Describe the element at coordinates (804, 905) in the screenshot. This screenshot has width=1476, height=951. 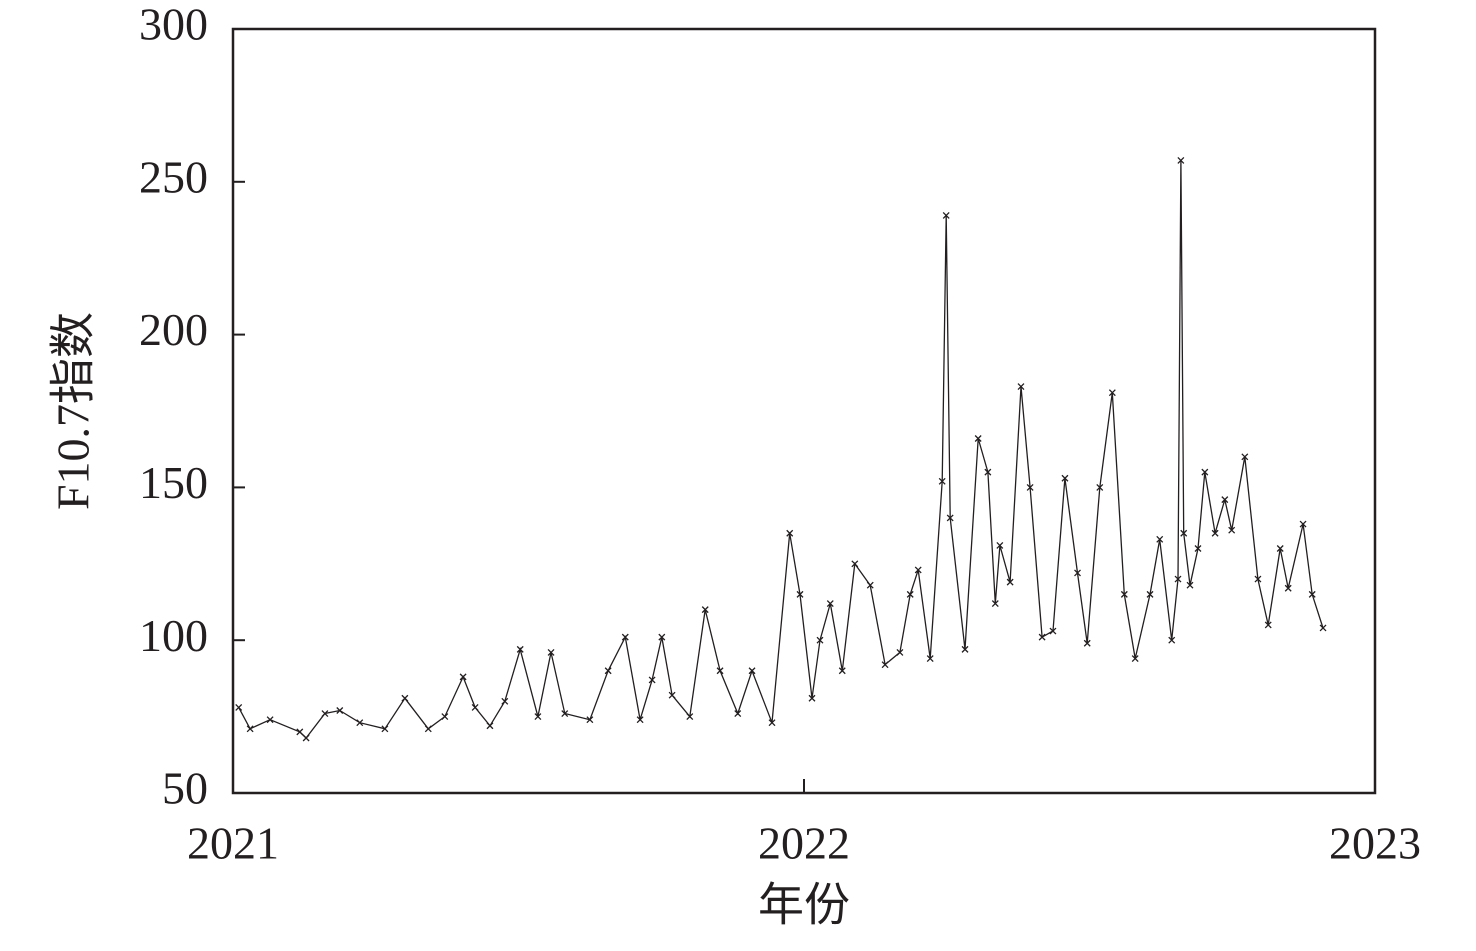
I see `x-axis-label: 年份` at that location.